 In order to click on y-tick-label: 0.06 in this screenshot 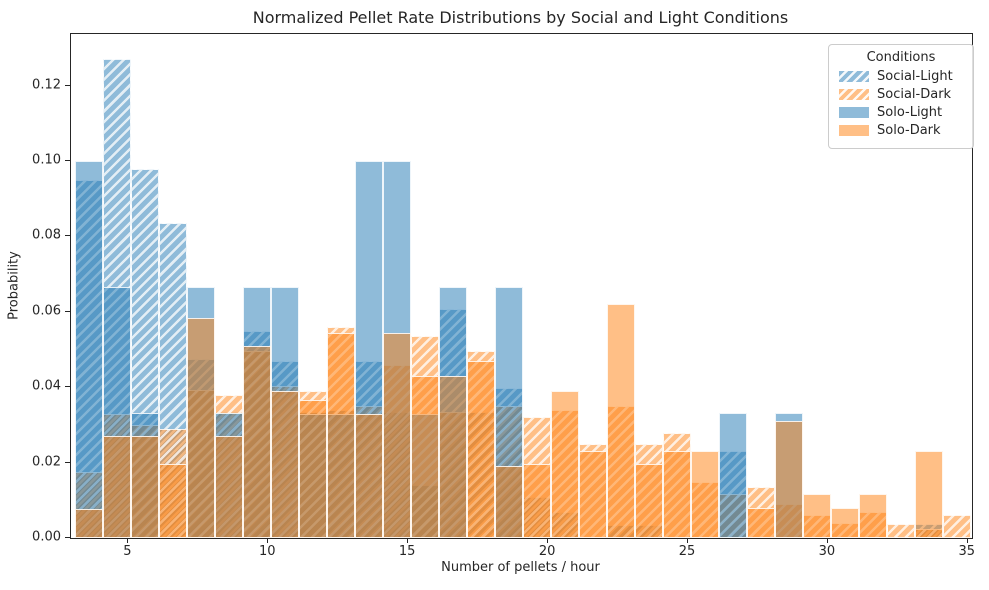, I will do `click(46, 311)`.